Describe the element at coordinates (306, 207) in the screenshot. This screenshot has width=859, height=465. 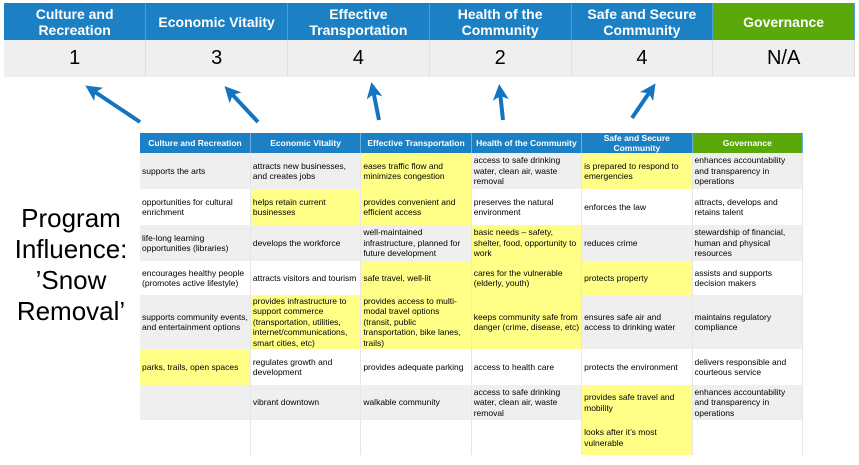
I see `table-cell: helps retain current businesses` at that location.